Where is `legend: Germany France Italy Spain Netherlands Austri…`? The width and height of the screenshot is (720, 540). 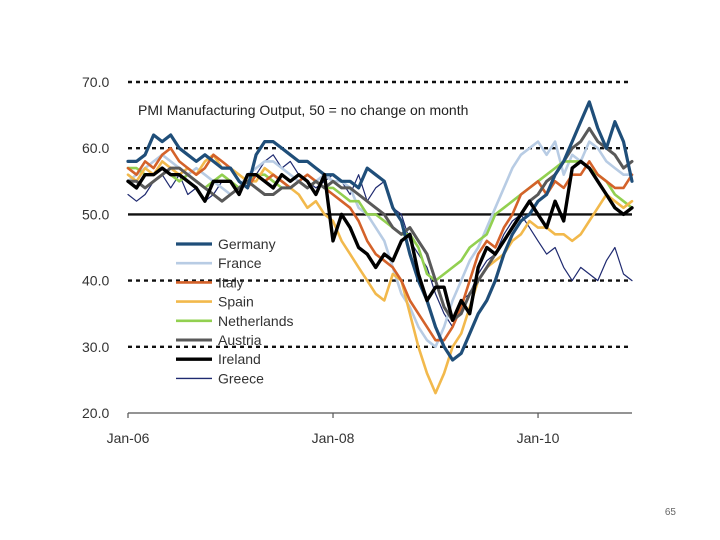
legend: Germany France Italy Spain Netherlands Austri… is located at coordinates (235, 311).